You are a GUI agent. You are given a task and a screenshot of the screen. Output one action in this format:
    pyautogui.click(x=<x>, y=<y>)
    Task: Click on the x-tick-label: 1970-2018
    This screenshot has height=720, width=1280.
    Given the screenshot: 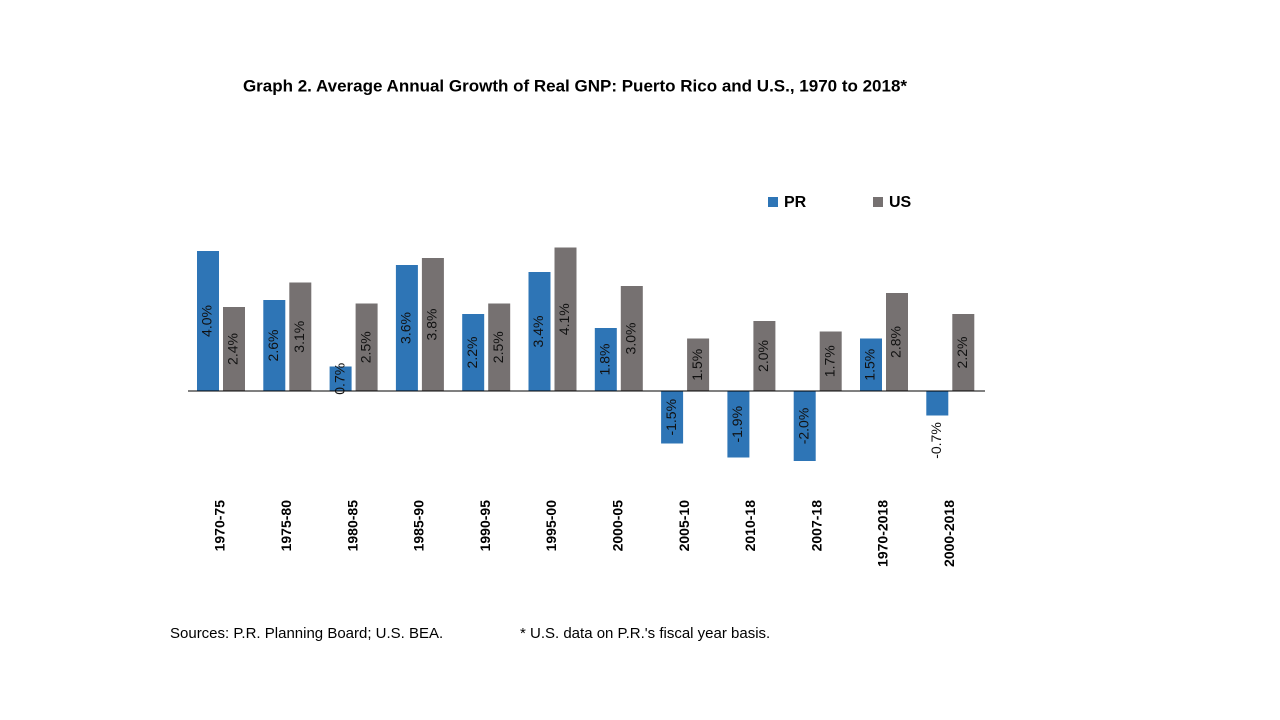 What is the action you would take?
    pyautogui.click(x=883, y=533)
    